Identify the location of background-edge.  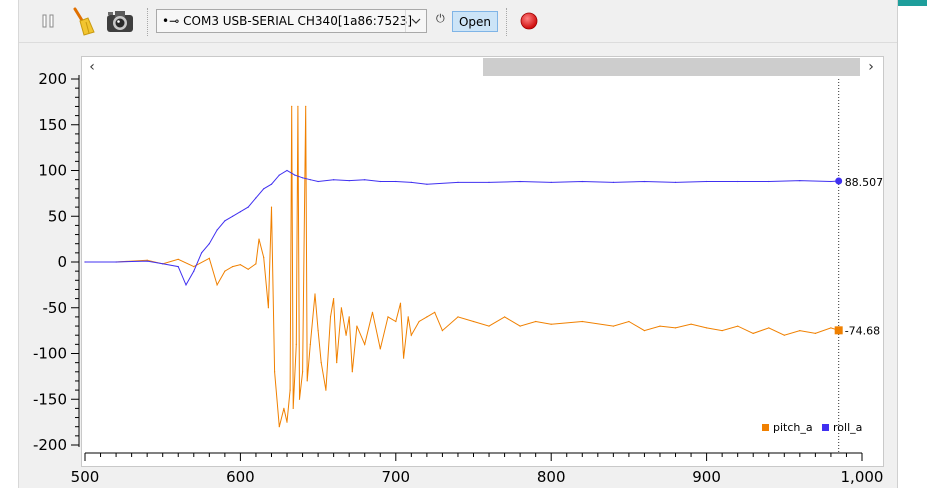
(911, 247).